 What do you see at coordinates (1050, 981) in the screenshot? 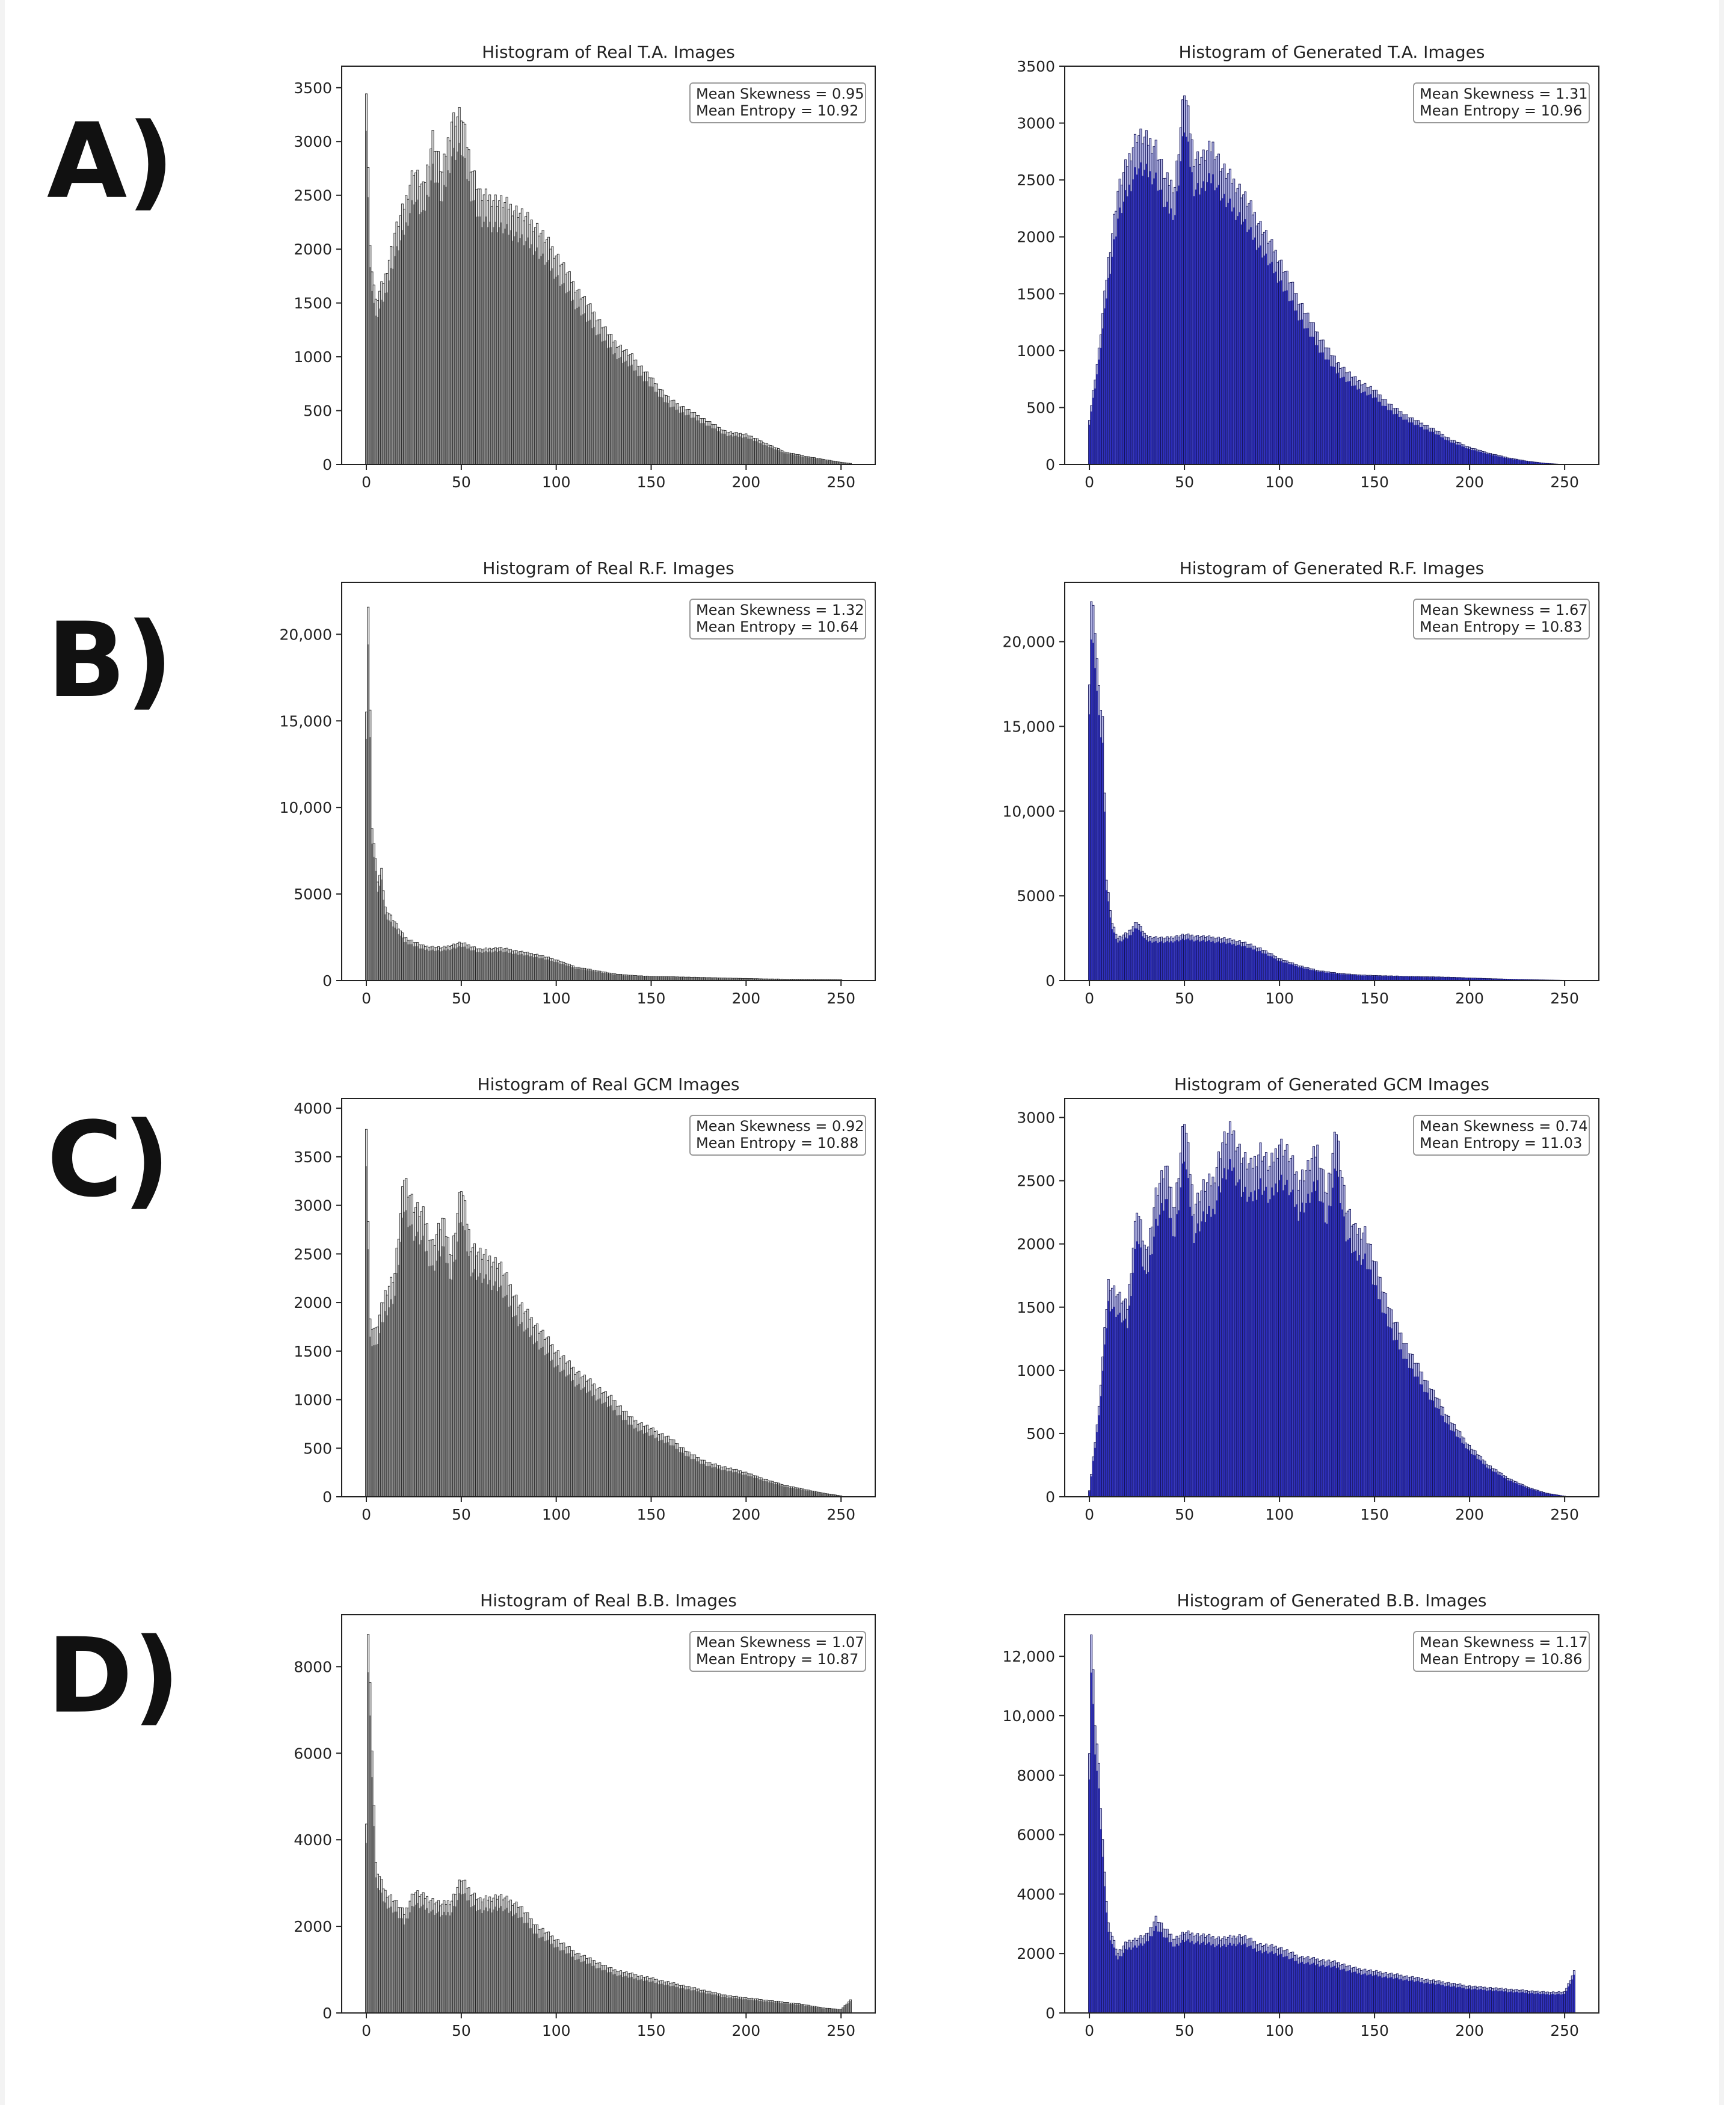
I see `y-tick-label: 0` at bounding box center [1050, 981].